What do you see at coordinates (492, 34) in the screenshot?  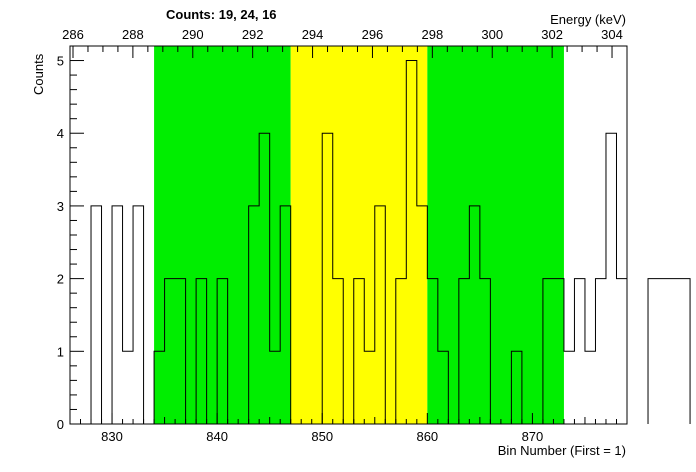 I see `top-tick-label: 300` at bounding box center [492, 34].